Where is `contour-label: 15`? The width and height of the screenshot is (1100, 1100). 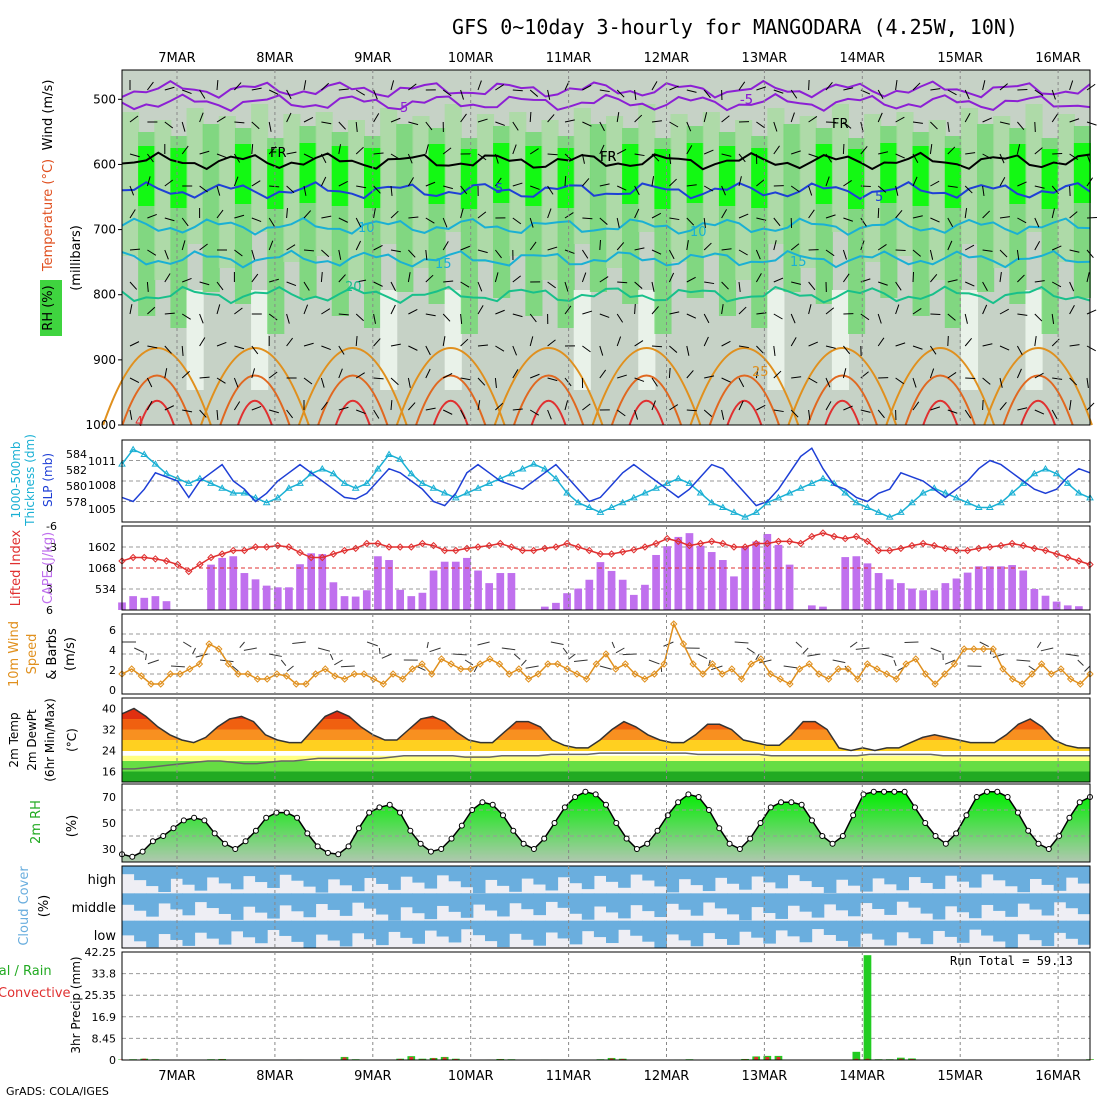 contour-label: 15 is located at coordinates (798, 262).